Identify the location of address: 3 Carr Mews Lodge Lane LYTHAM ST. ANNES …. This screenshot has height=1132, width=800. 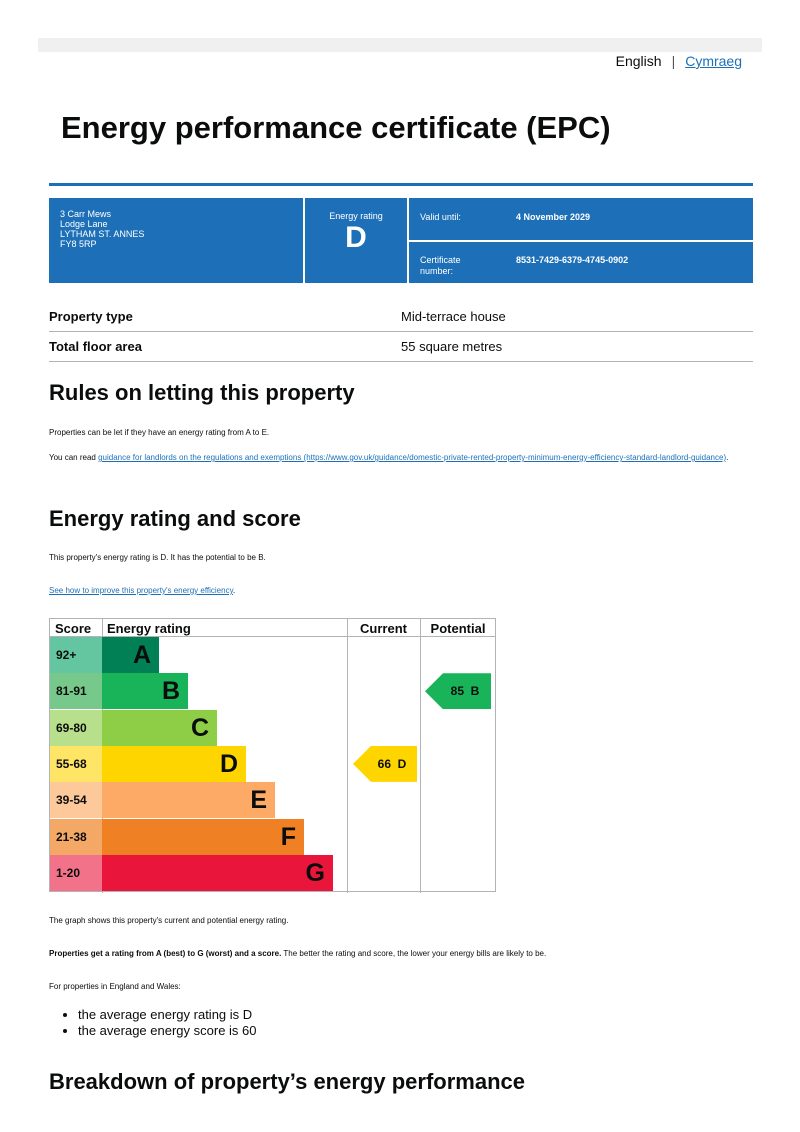
(176, 240).